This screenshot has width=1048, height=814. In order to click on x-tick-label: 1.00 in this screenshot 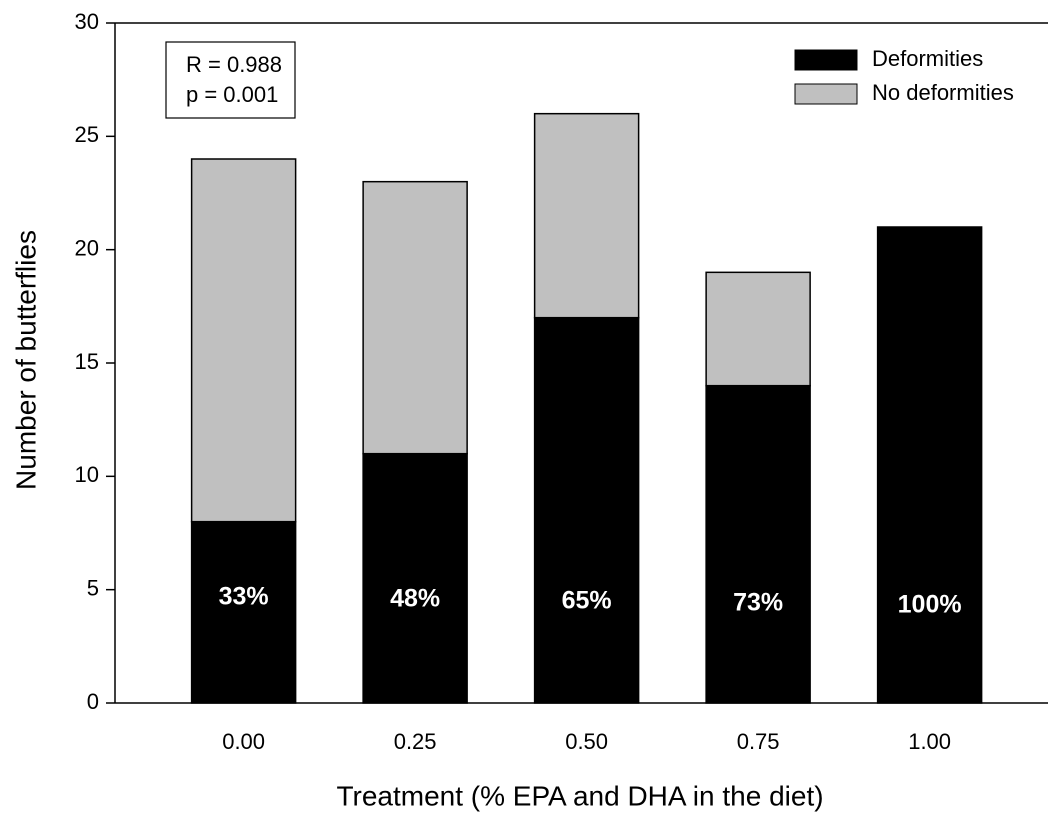, I will do `click(929, 741)`.